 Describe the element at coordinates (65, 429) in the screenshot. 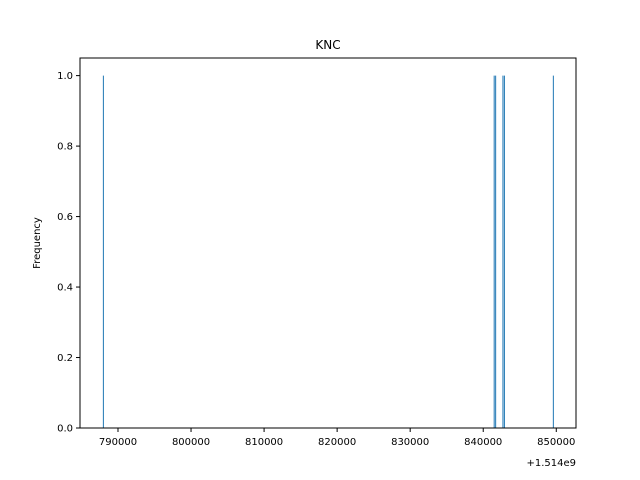

I see `y-tick-label: 0.0` at that location.